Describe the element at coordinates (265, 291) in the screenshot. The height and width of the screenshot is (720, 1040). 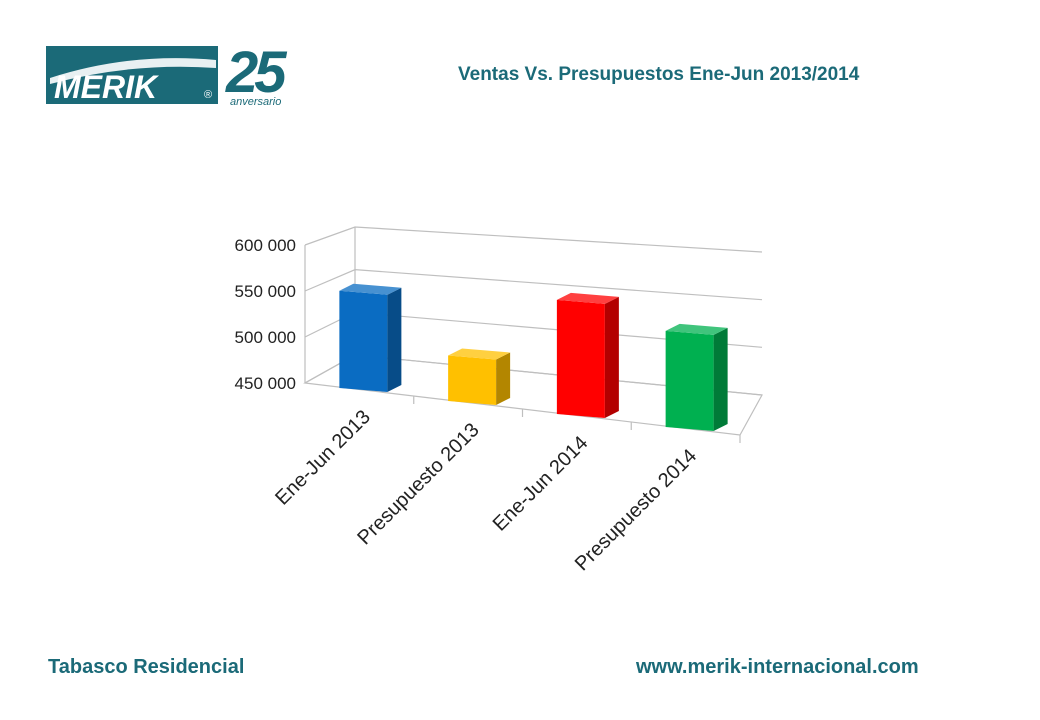
I see `y-tick-label: 550 000` at that location.